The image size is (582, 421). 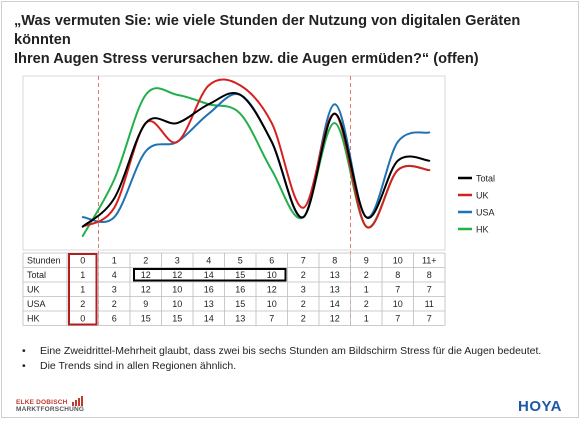 What do you see at coordinates (429, 260) in the screenshot?
I see `table-header-cell: 11+` at bounding box center [429, 260].